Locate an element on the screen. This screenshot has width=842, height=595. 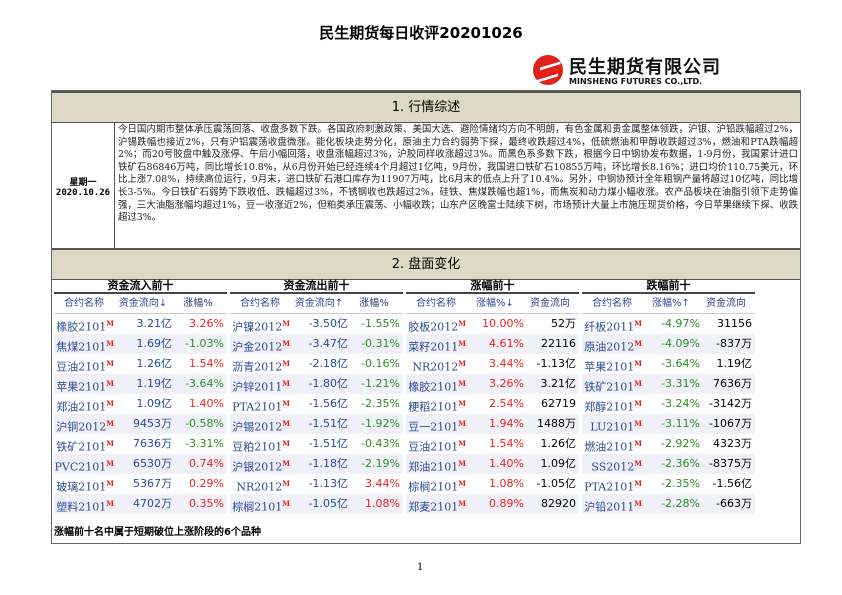
fund-flow: -1.05亿 is located at coordinates (328, 503).